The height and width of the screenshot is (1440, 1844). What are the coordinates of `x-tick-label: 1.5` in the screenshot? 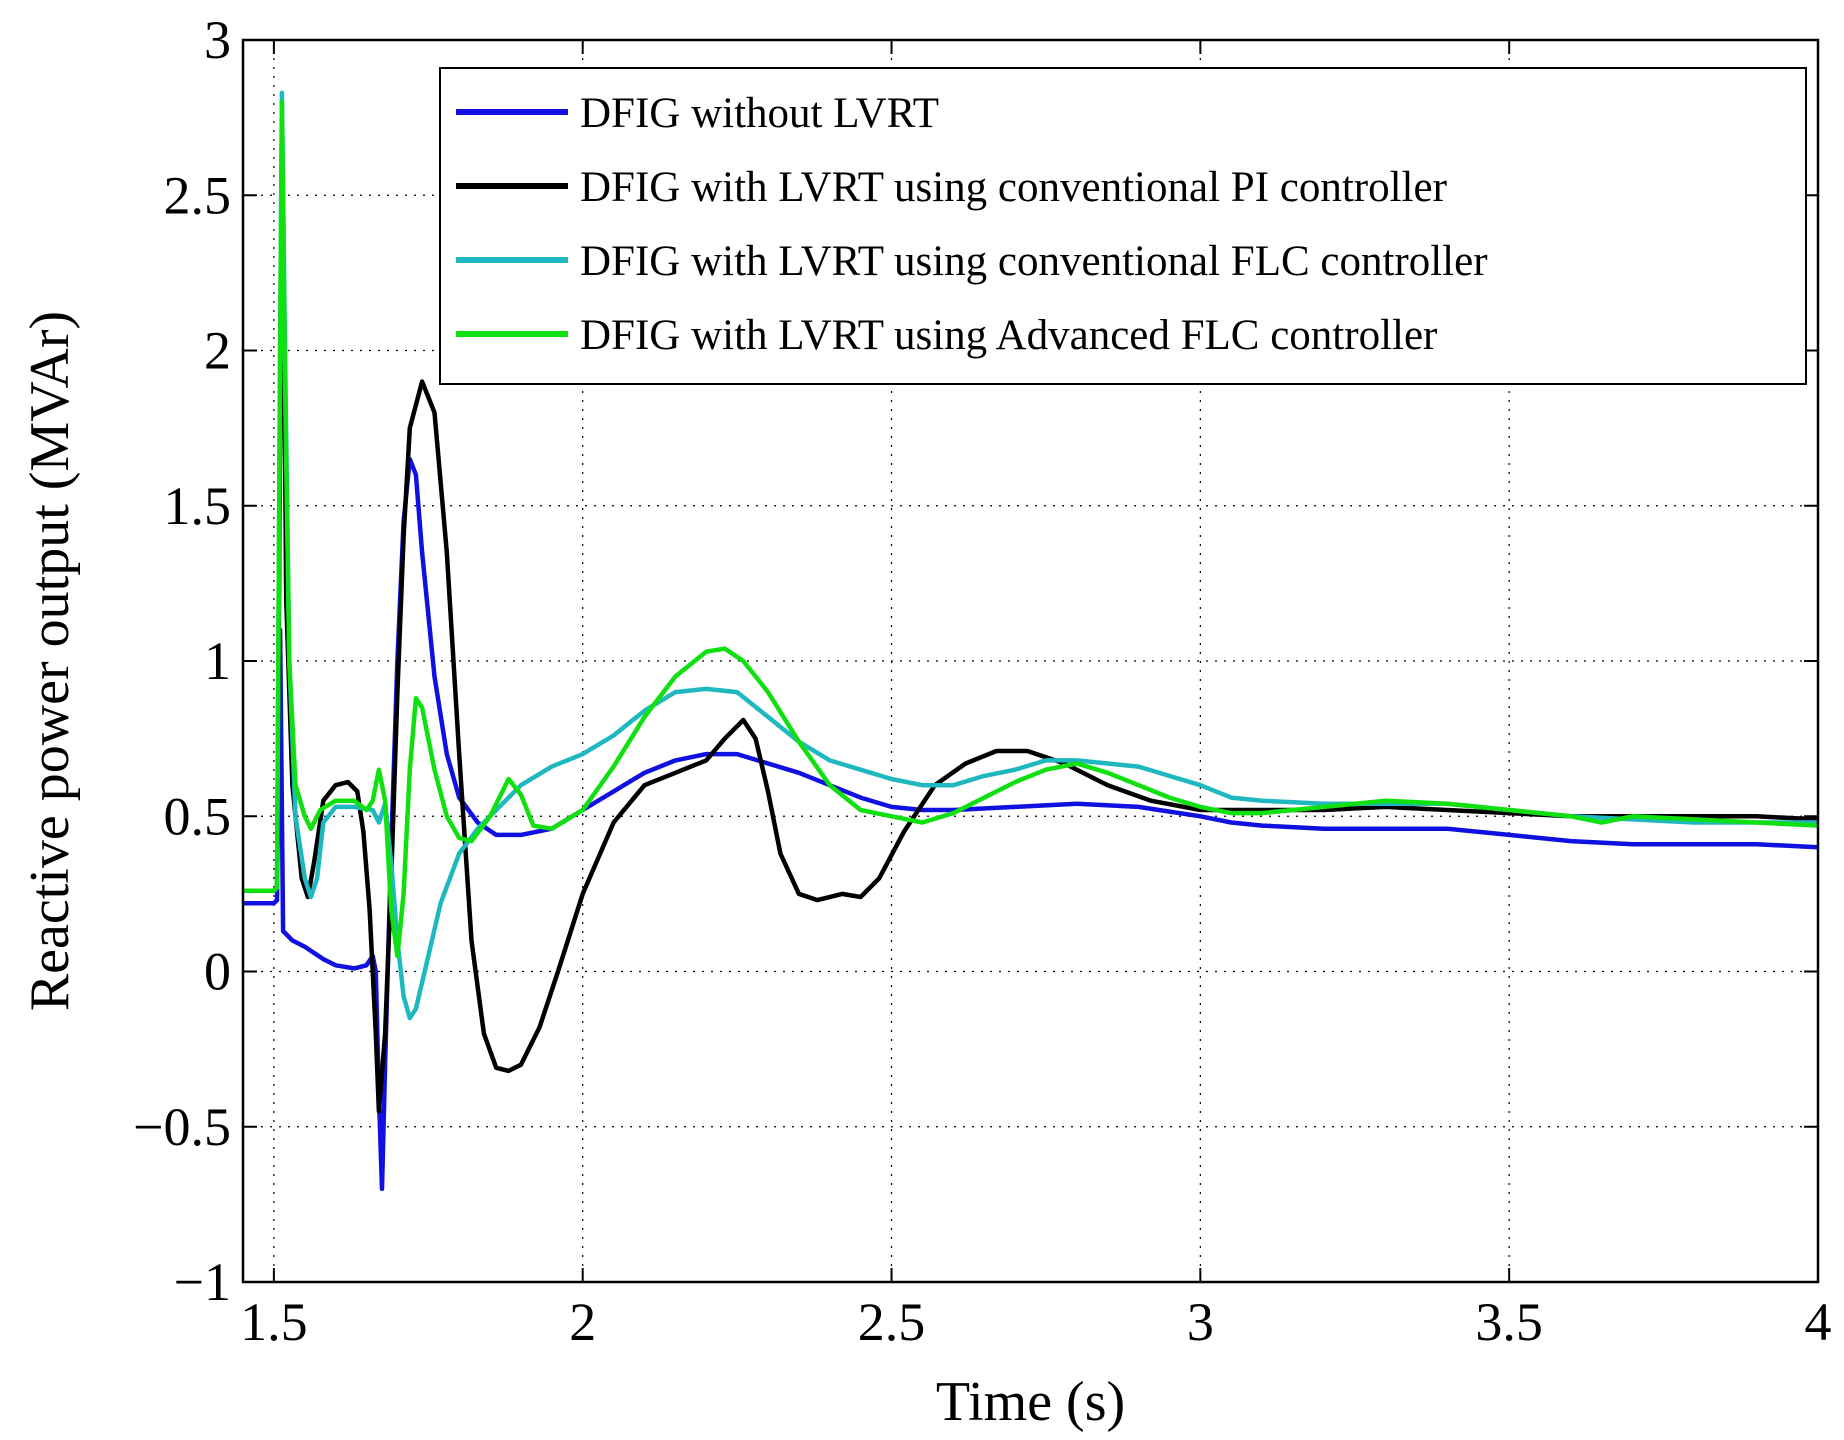 It's located at (274, 1322).